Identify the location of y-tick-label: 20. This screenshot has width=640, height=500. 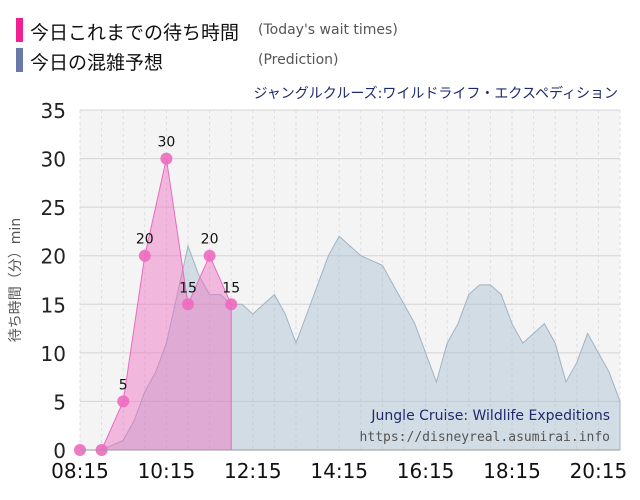
(53, 257).